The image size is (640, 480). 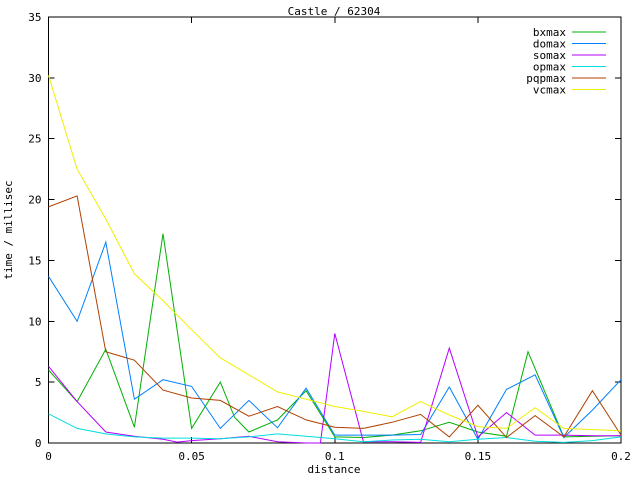 I want to click on legend-label-opmax: opmax, so click(x=549, y=67).